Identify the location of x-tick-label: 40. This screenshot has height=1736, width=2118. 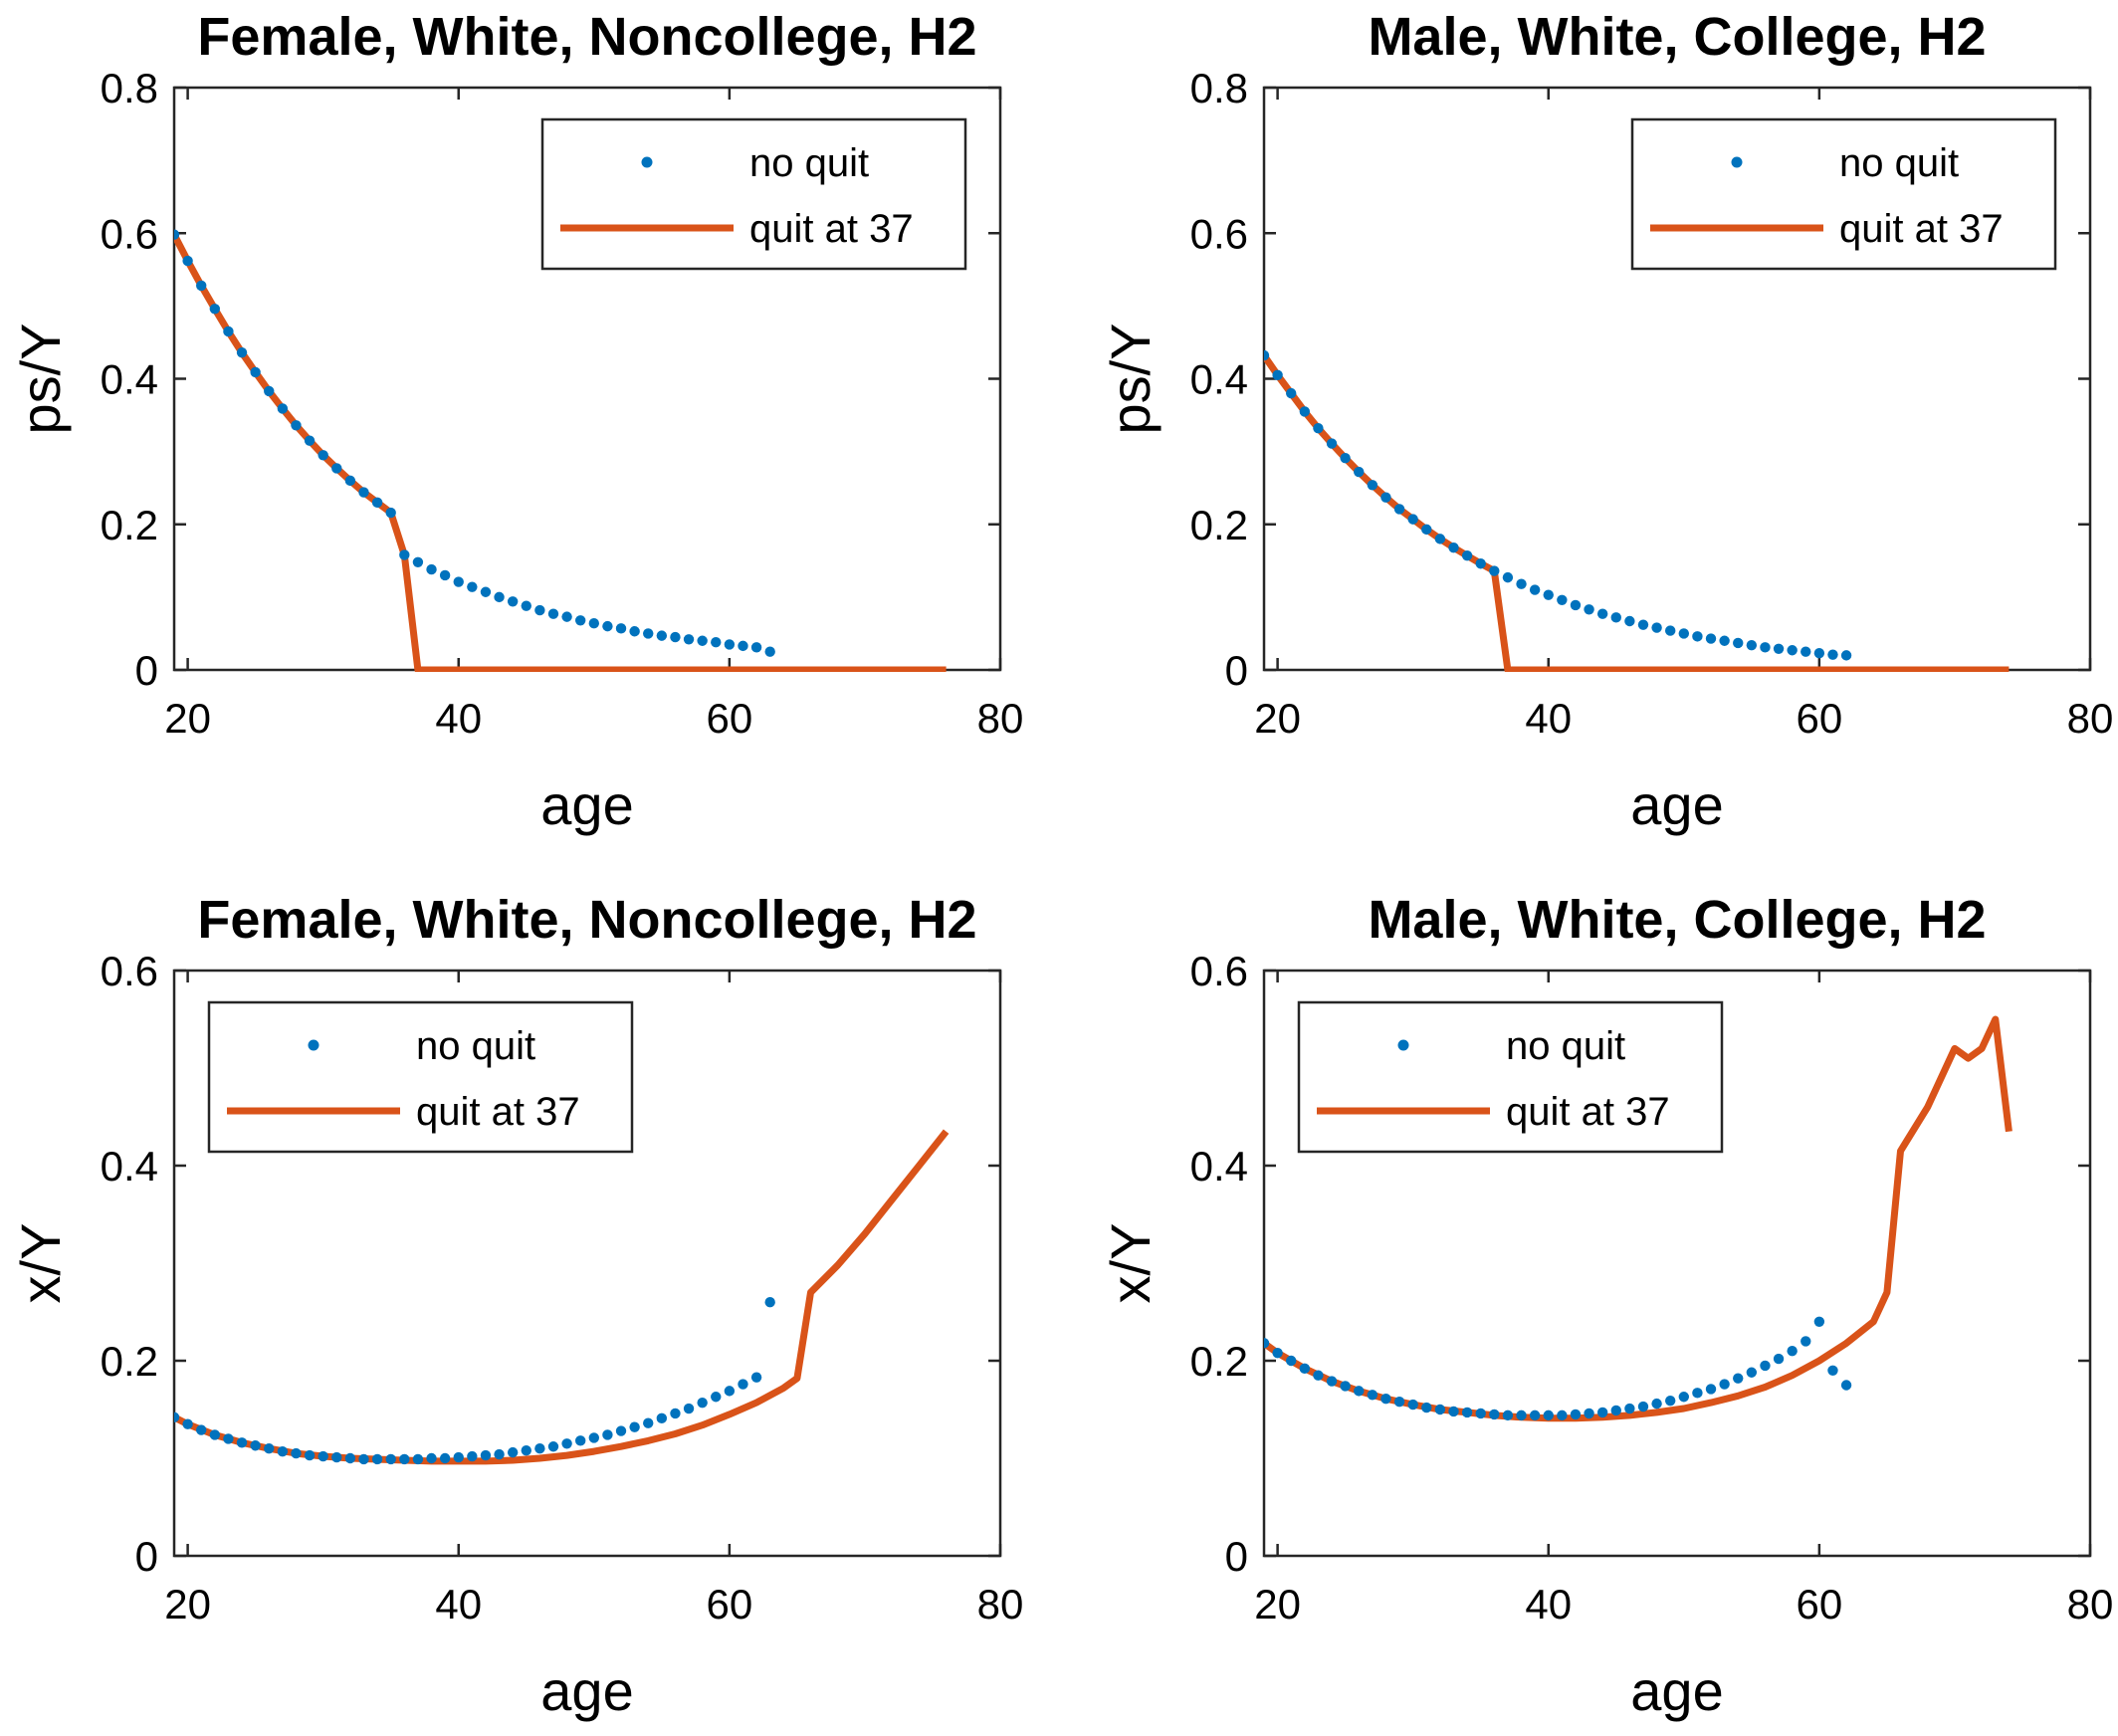
(1548, 1605).